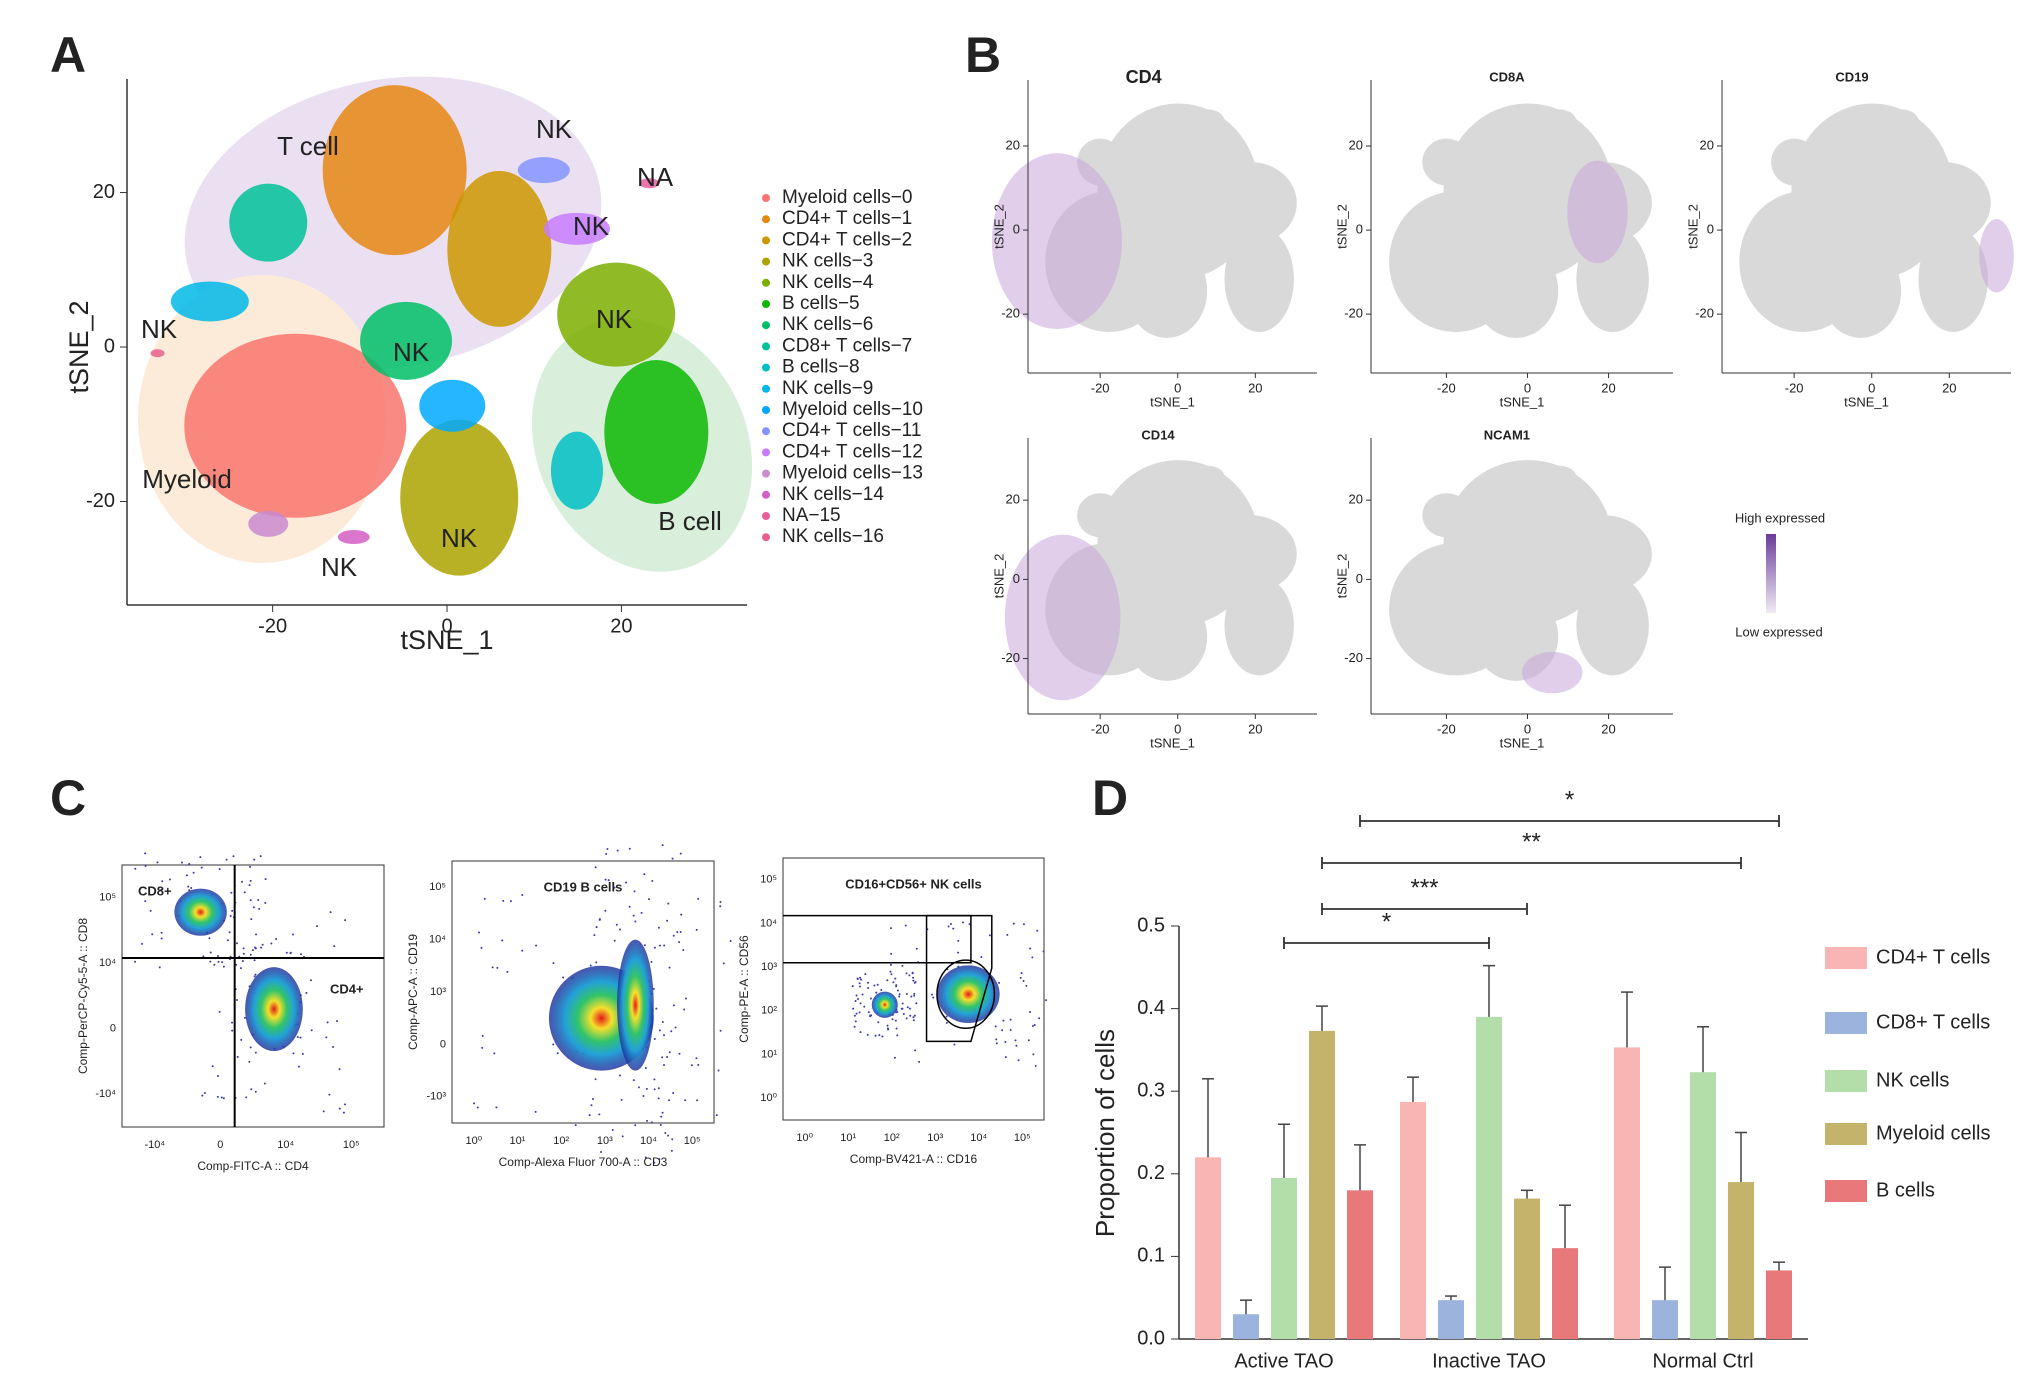 This screenshot has height=1387, width=2043. I want to click on y-tick-label: 0.5, so click(1151, 925).